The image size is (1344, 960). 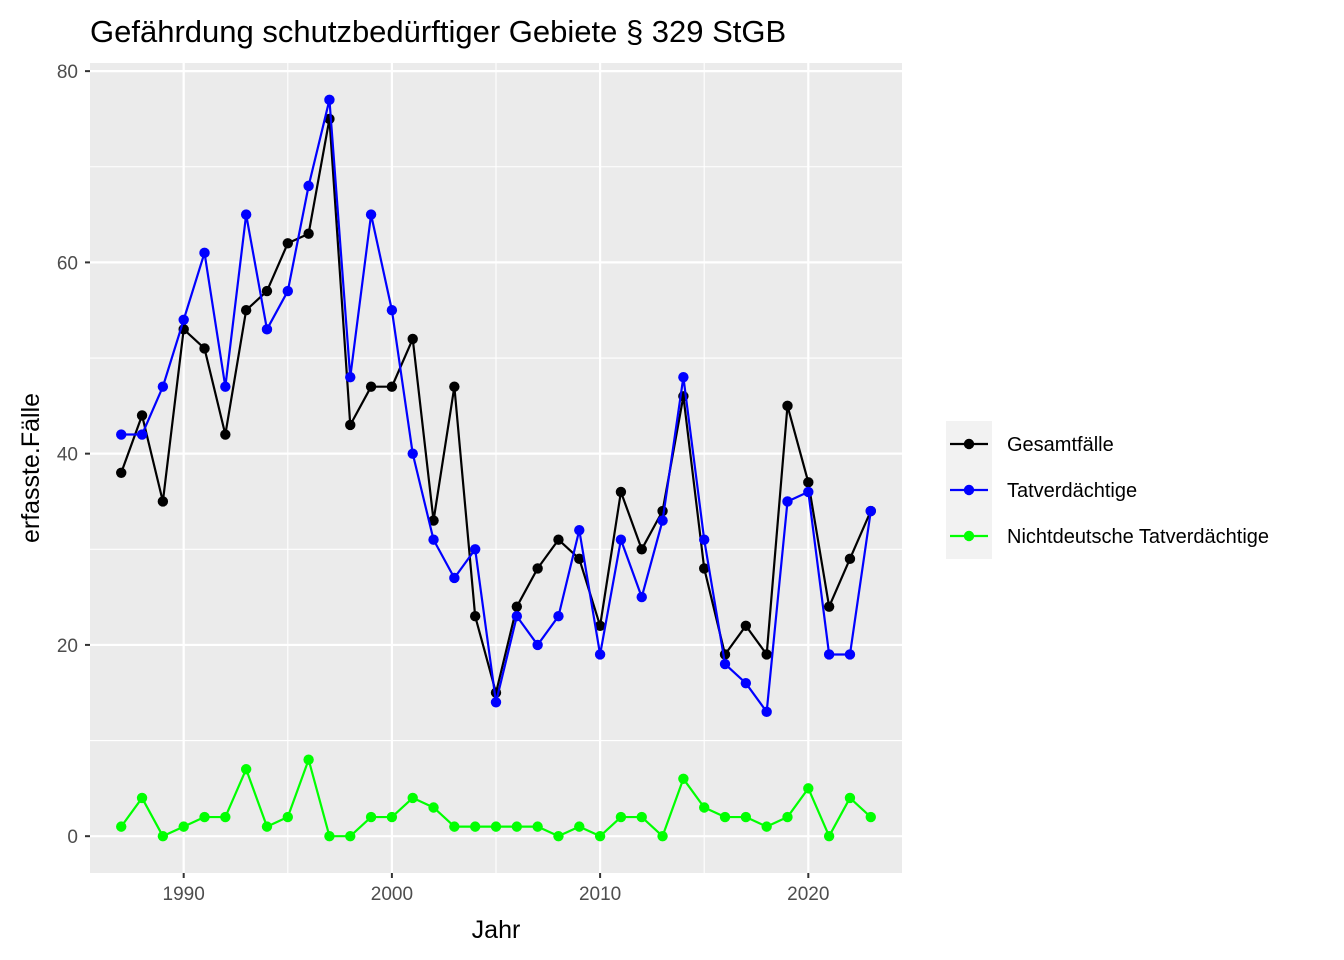 What do you see at coordinates (72, 837) in the screenshot?
I see `y-tick-label: 0` at bounding box center [72, 837].